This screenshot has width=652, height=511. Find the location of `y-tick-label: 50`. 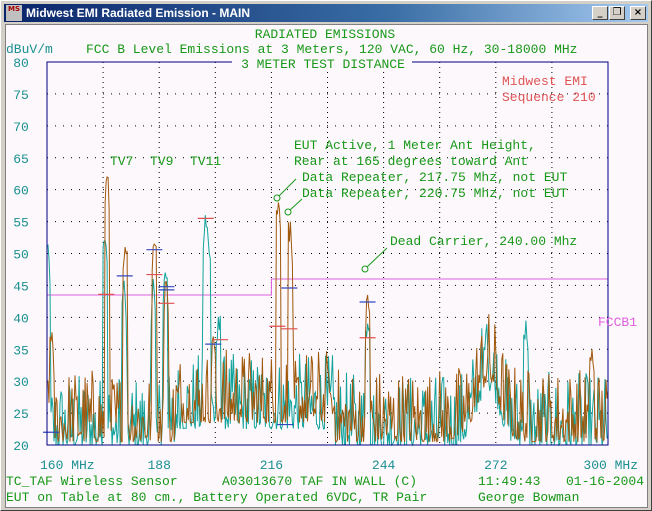

y-tick-label: 50 is located at coordinates (21, 255).